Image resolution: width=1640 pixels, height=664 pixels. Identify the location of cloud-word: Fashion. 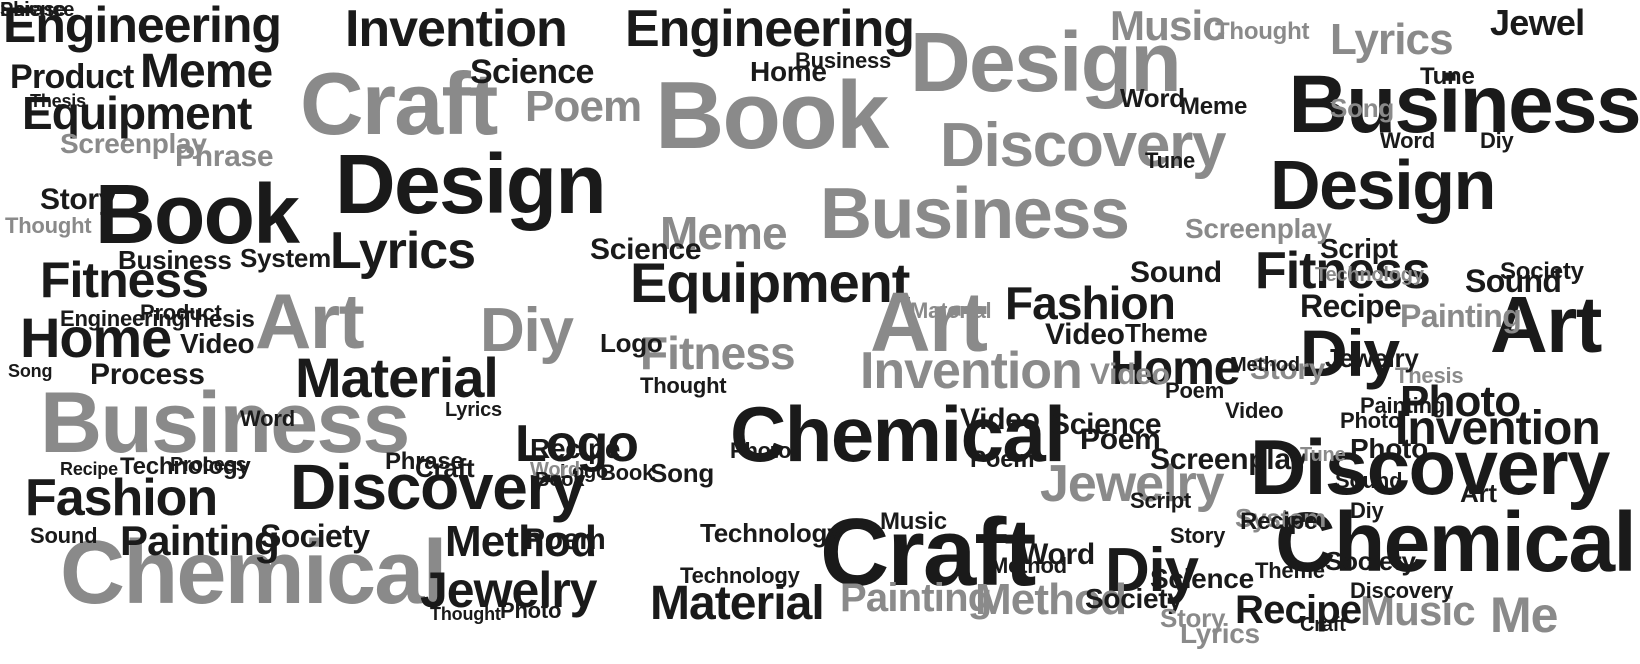
(121, 498).